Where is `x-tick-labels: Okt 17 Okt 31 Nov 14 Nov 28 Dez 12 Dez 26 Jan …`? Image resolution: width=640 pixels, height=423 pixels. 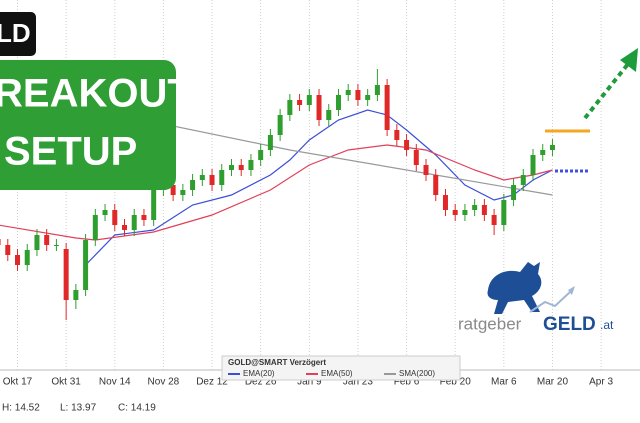 x-tick-labels: Okt 17 Okt 31 Nov 14 Nov 28 Dez 12 Dez 26 Jan … is located at coordinates (308, 382).